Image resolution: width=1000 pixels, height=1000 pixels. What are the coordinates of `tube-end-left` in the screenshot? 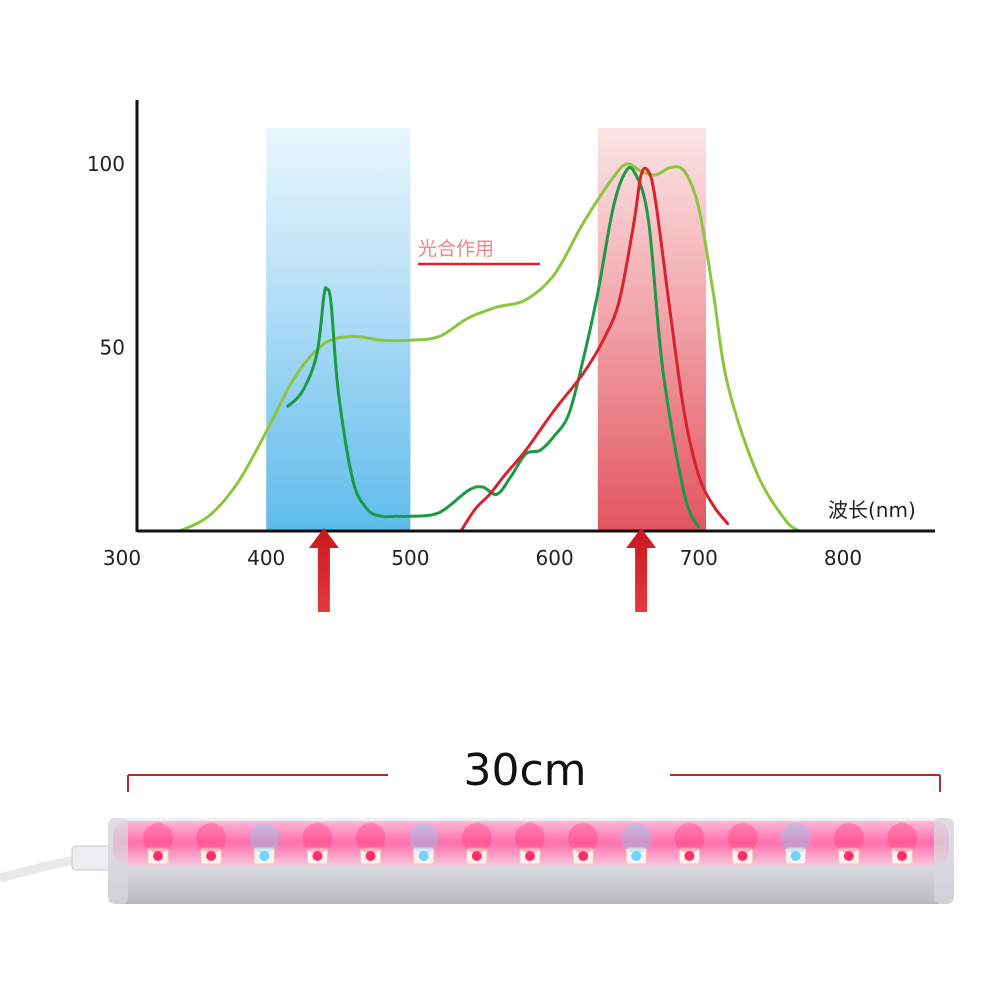 It's located at (118, 861).